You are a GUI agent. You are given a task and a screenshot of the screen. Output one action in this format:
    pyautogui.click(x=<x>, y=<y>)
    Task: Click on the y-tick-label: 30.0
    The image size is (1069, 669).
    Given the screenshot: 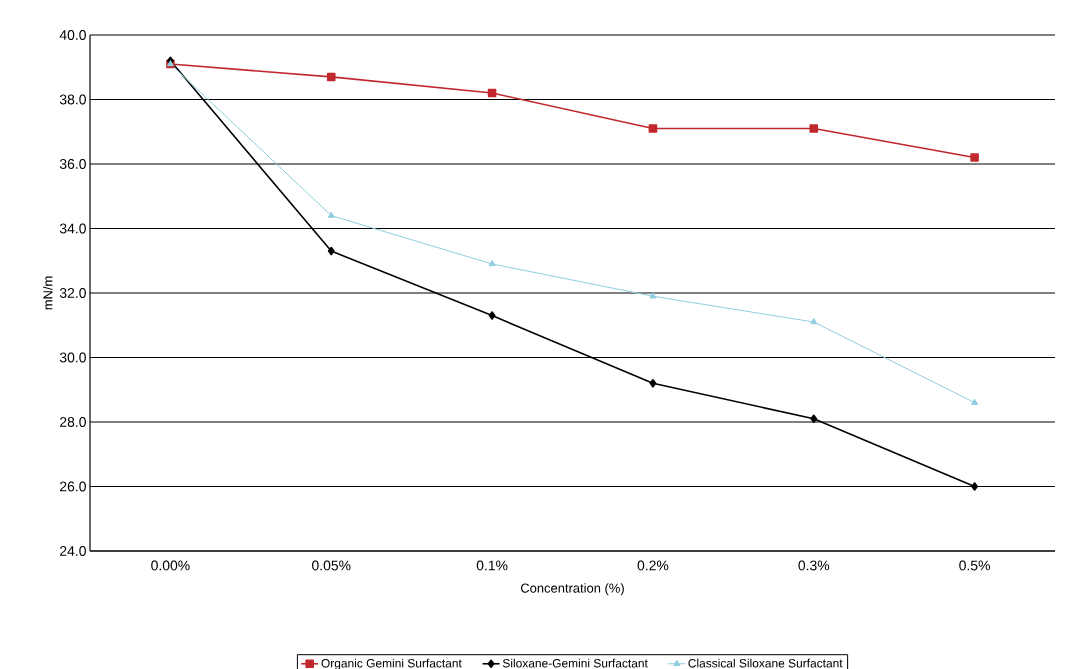 What is the action you would take?
    pyautogui.click(x=72, y=357)
    